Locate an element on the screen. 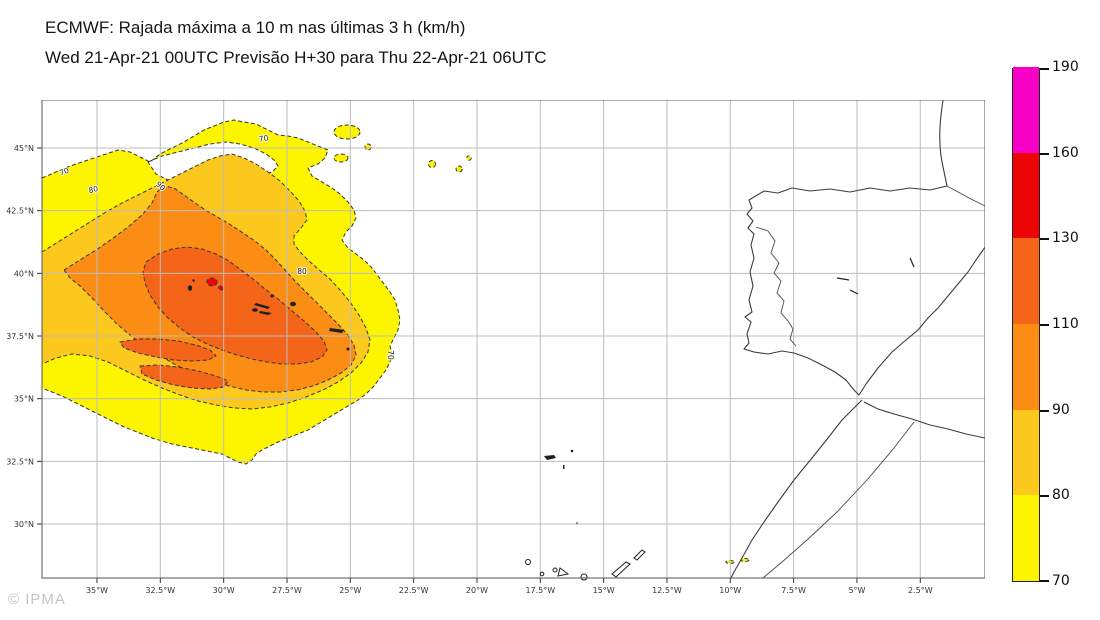 The image size is (1100, 620). terceira-island is located at coordinates (293, 304).